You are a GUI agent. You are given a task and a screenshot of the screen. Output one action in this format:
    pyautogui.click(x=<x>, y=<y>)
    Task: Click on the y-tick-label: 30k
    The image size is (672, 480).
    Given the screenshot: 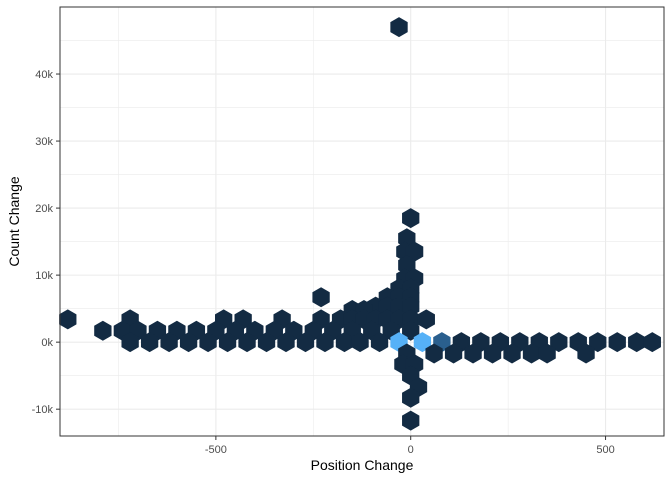 What is the action you would take?
    pyautogui.click(x=44, y=142)
    